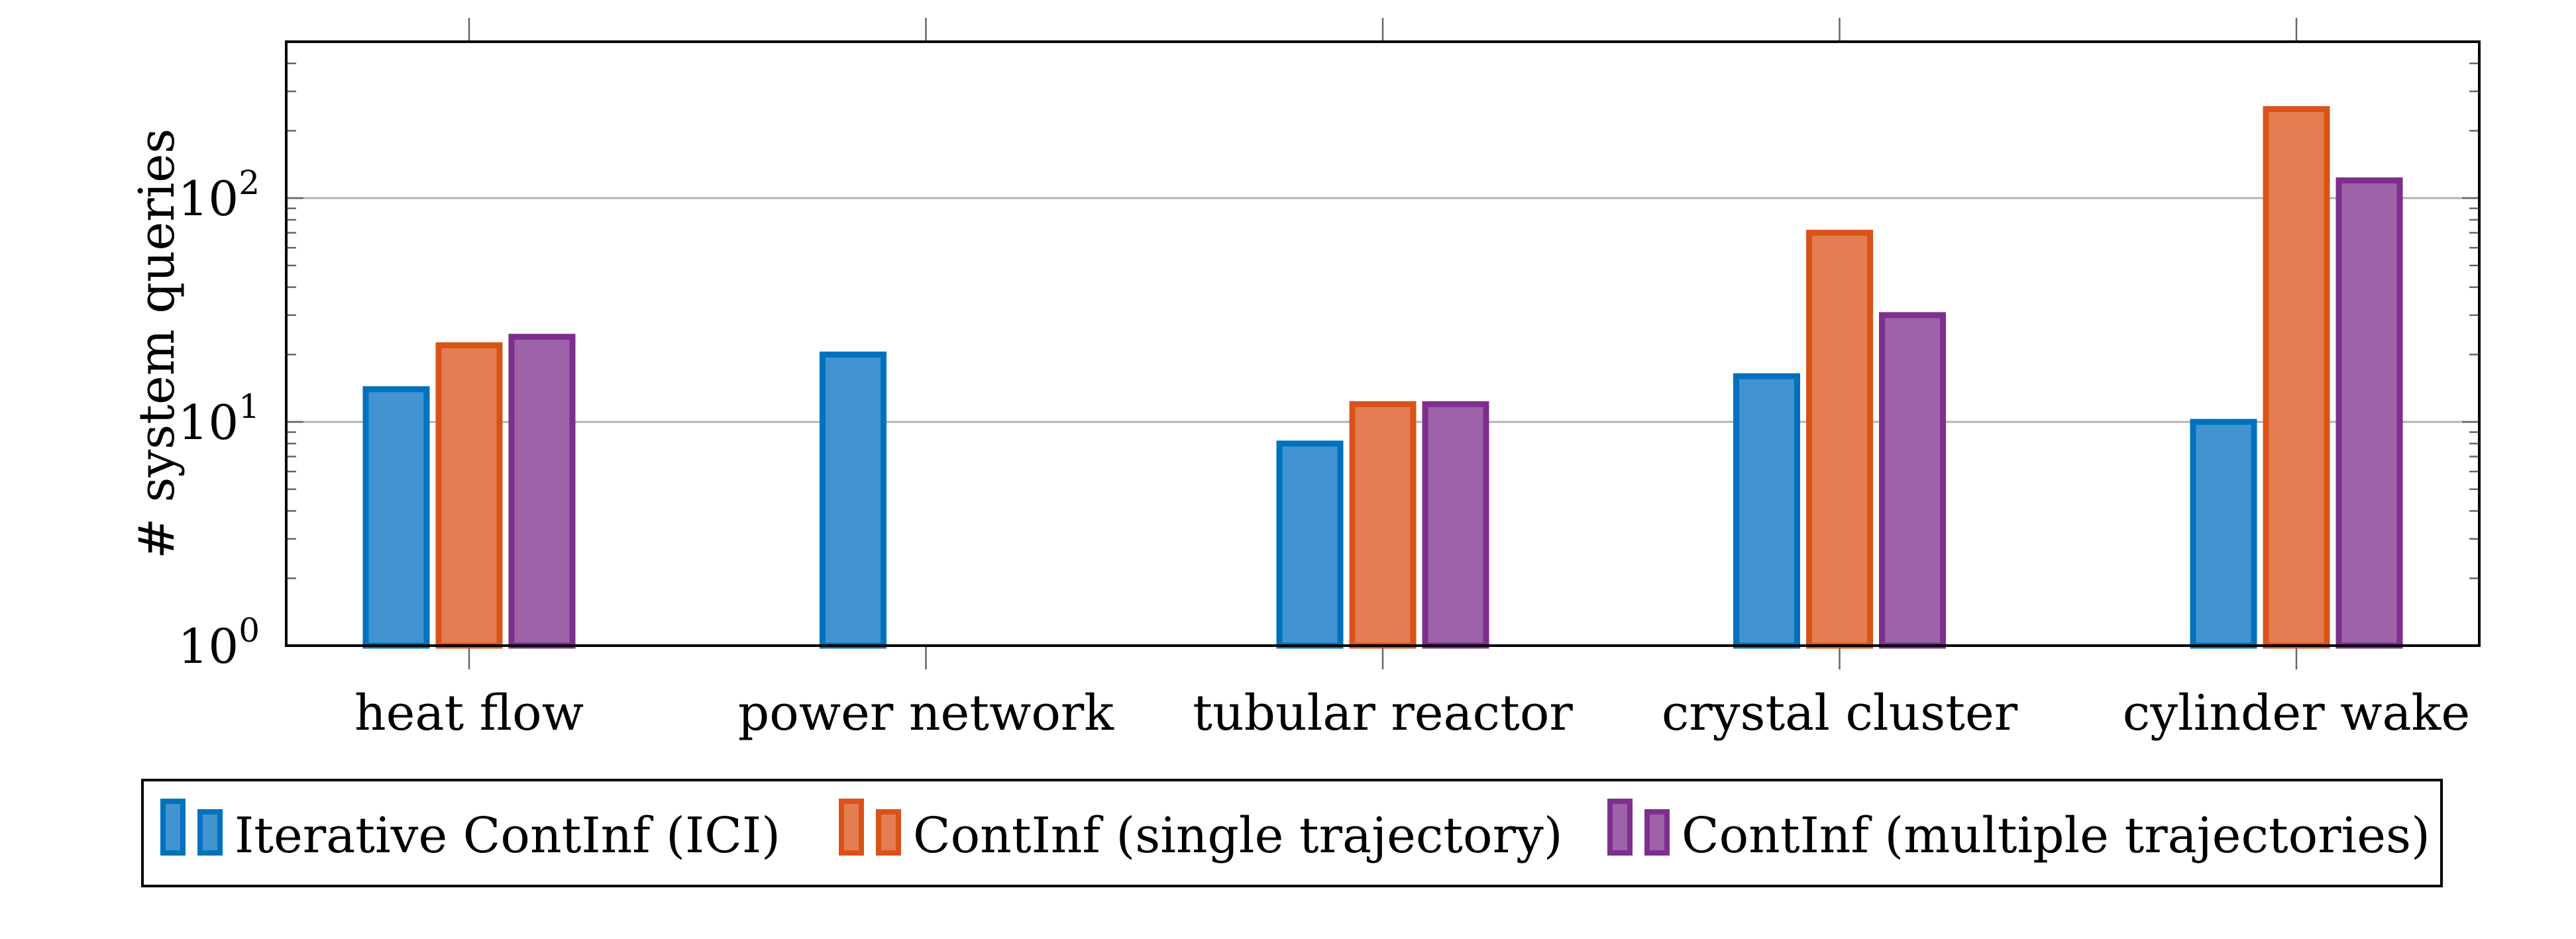 The width and height of the screenshot is (2576, 939). What do you see at coordinates (157, 343) in the screenshot?
I see `y-axis-label: # system queries` at bounding box center [157, 343].